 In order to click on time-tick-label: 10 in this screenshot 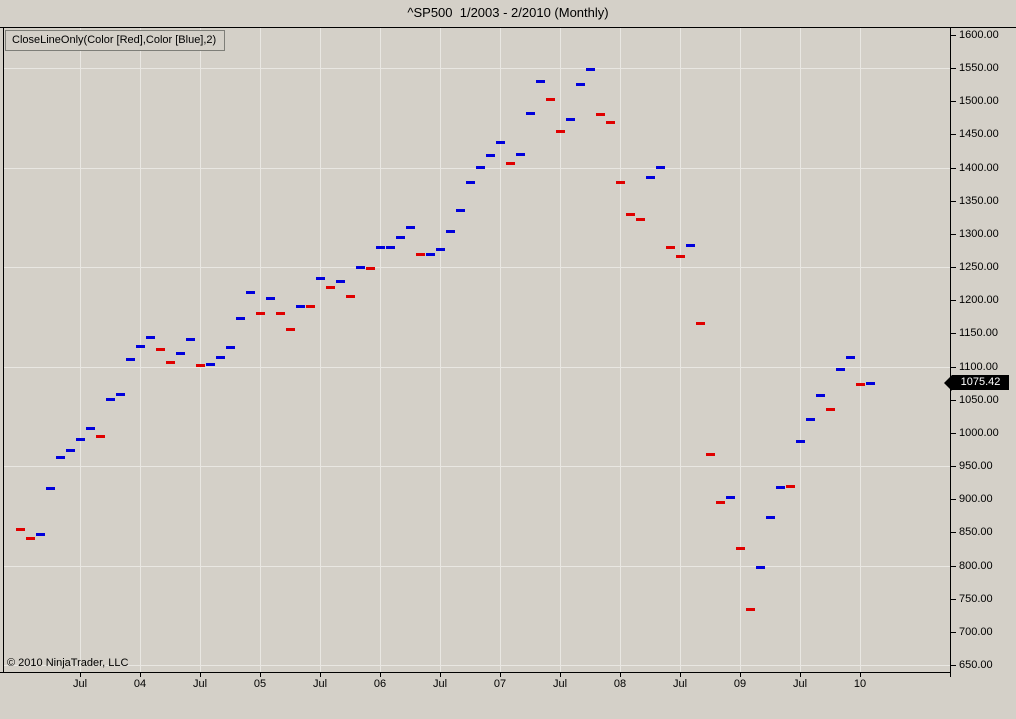, I will do `click(860, 684)`.